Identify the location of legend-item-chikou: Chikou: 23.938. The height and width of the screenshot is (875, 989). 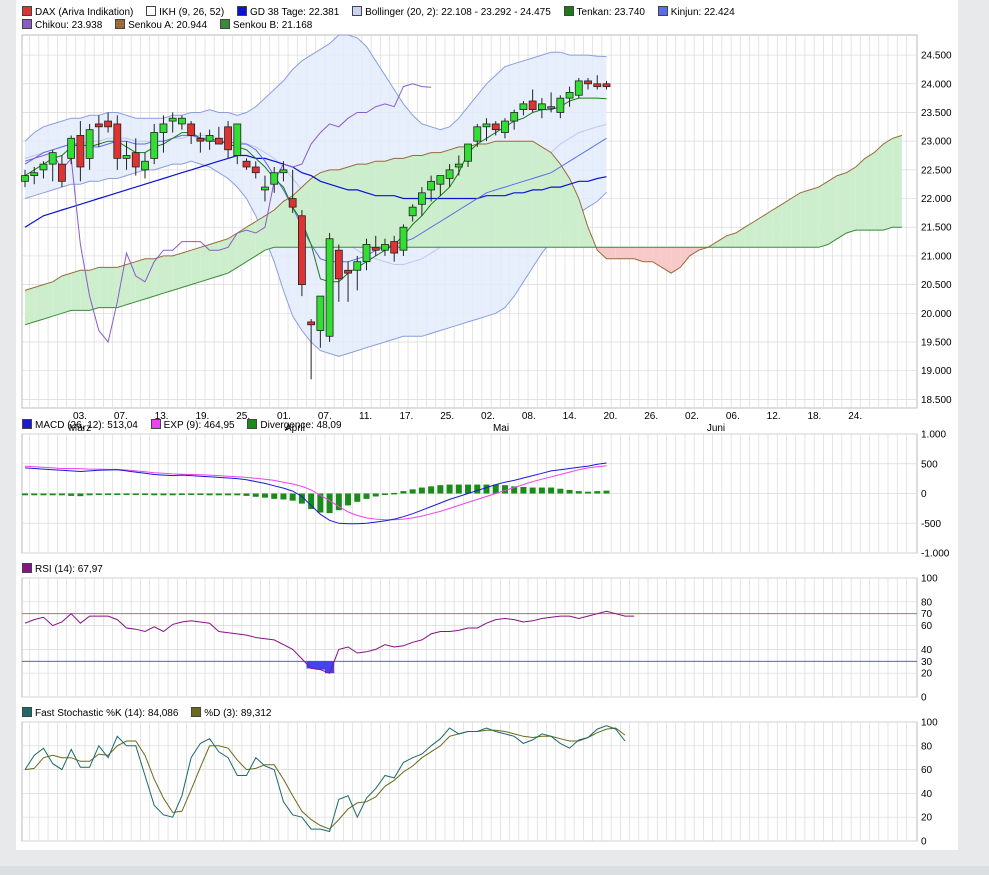
(62, 25).